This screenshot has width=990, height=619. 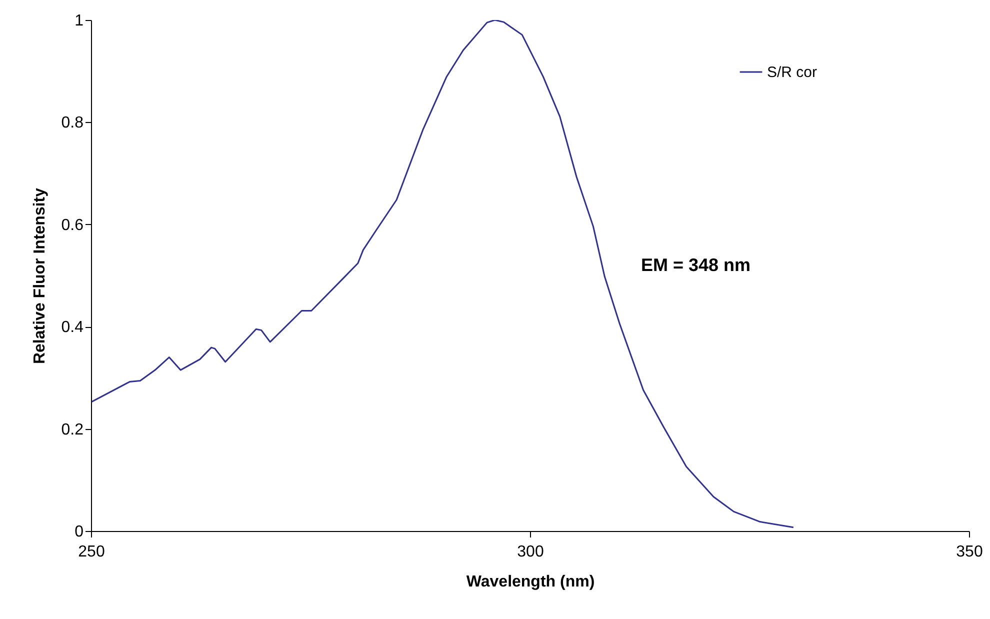 What do you see at coordinates (969, 552) in the screenshot?
I see `x-tick-label: 350` at bounding box center [969, 552].